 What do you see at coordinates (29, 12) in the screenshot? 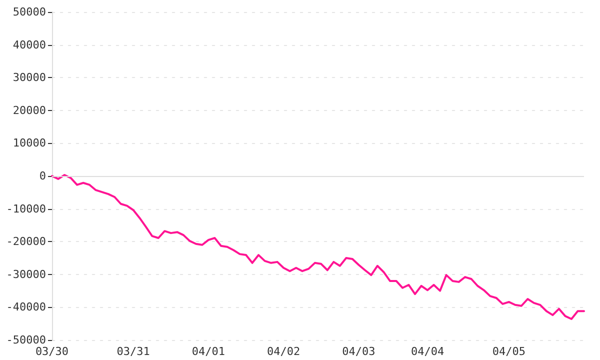
I see `y-tick-label: 50000` at bounding box center [29, 12].